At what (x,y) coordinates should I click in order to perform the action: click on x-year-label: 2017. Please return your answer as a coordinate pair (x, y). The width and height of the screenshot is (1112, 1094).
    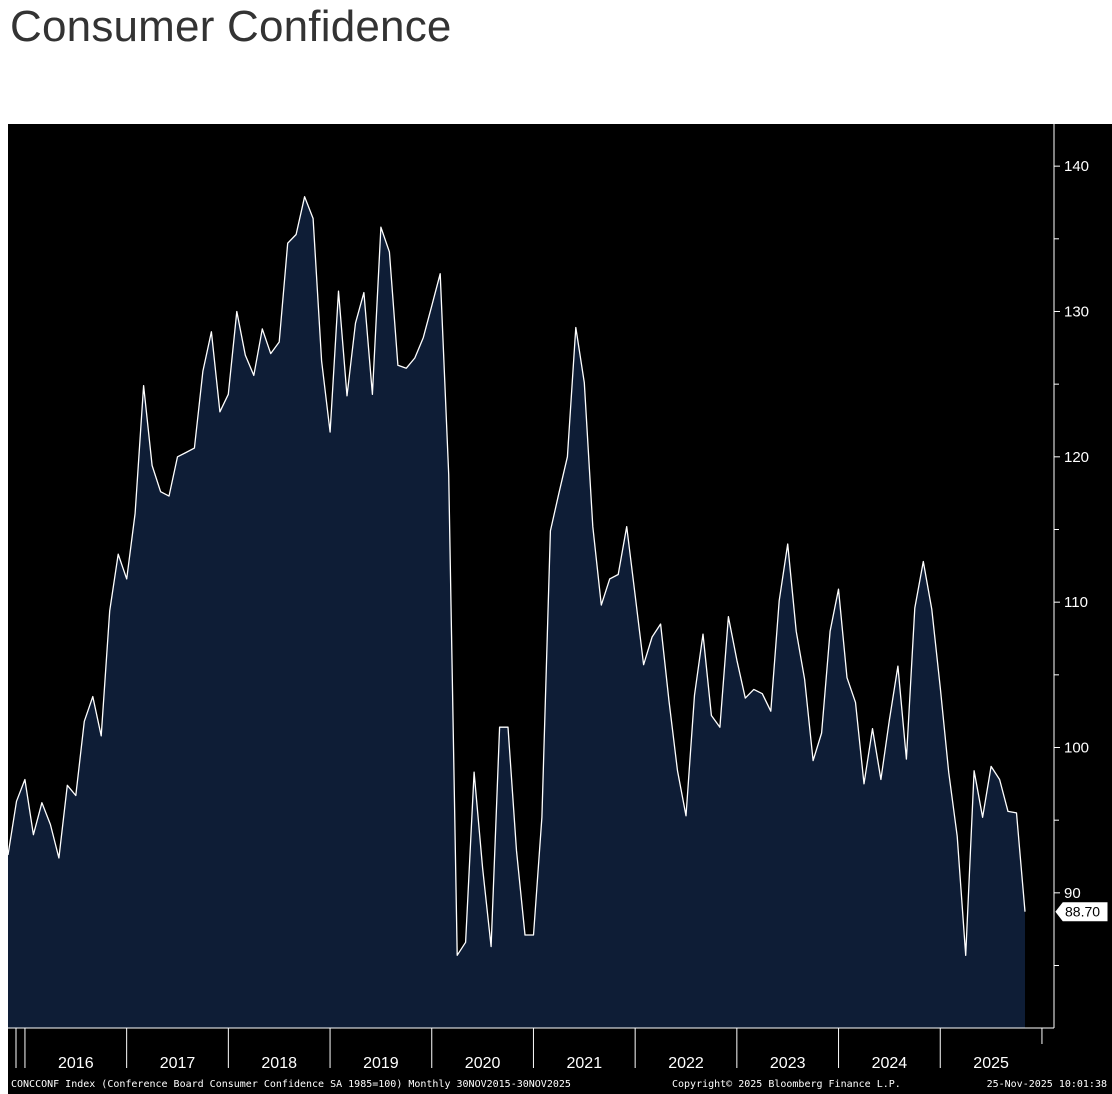
    Looking at the image, I should click on (178, 1063).